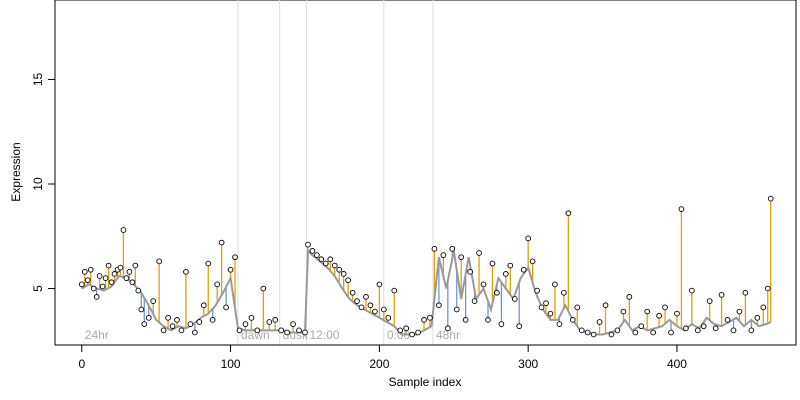  I want to click on phase-label: dawn, so click(255, 335).